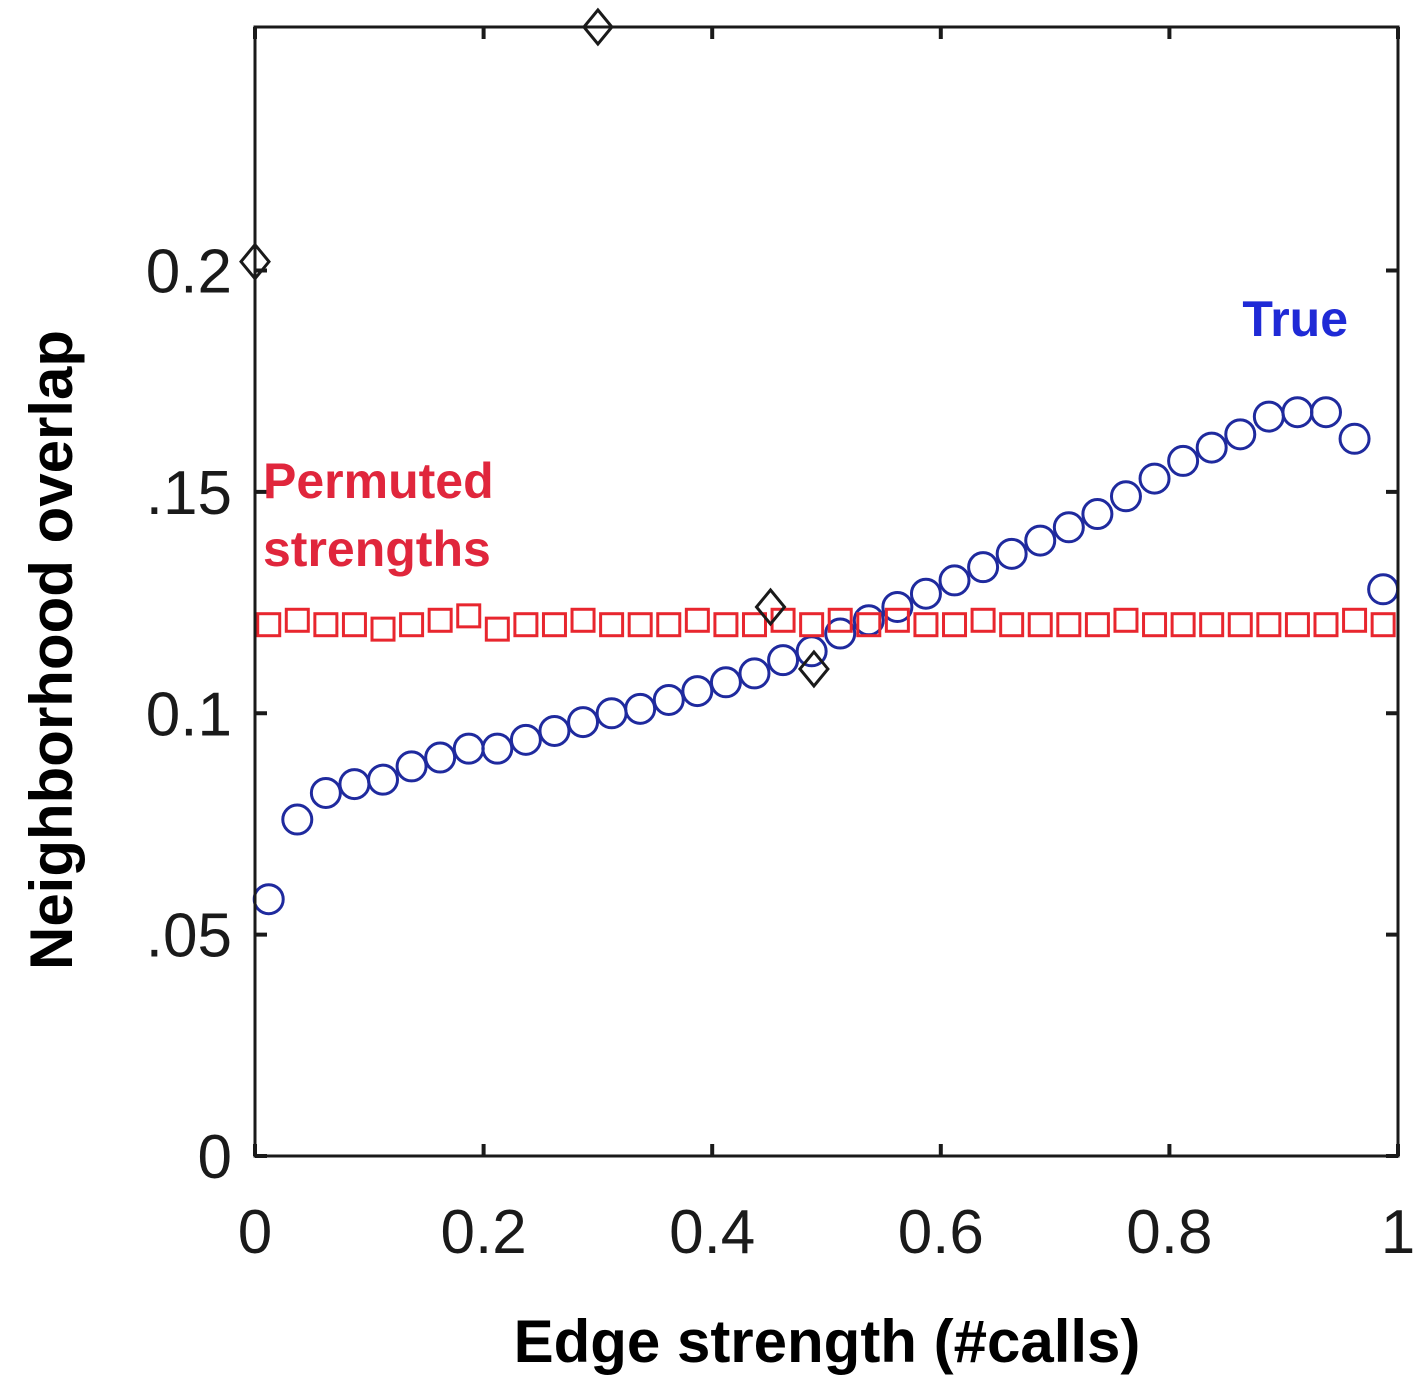 This screenshot has width=1419, height=1376. Describe the element at coordinates (483, 1232) in the screenshot. I see `x-tick-label: 0.2` at that location.